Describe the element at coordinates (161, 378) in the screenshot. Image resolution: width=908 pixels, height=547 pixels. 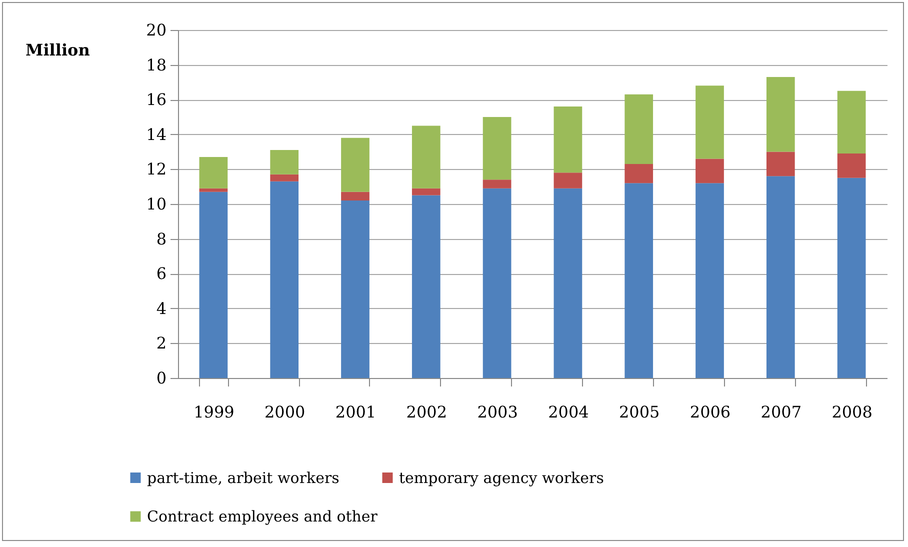
I see `y-tick-label: 0` at that location.